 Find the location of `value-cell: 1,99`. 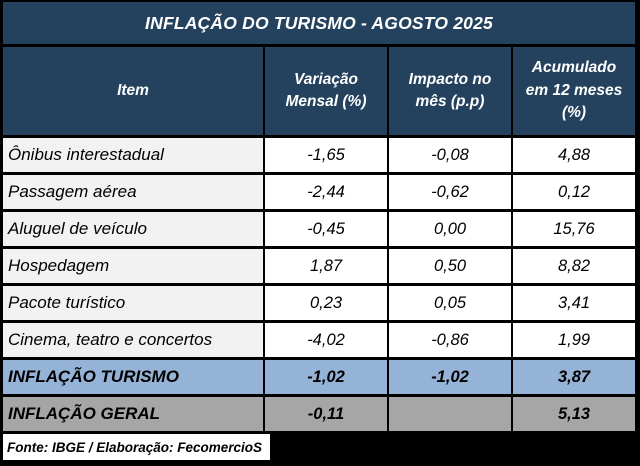

value-cell: 1,99 is located at coordinates (574, 340).